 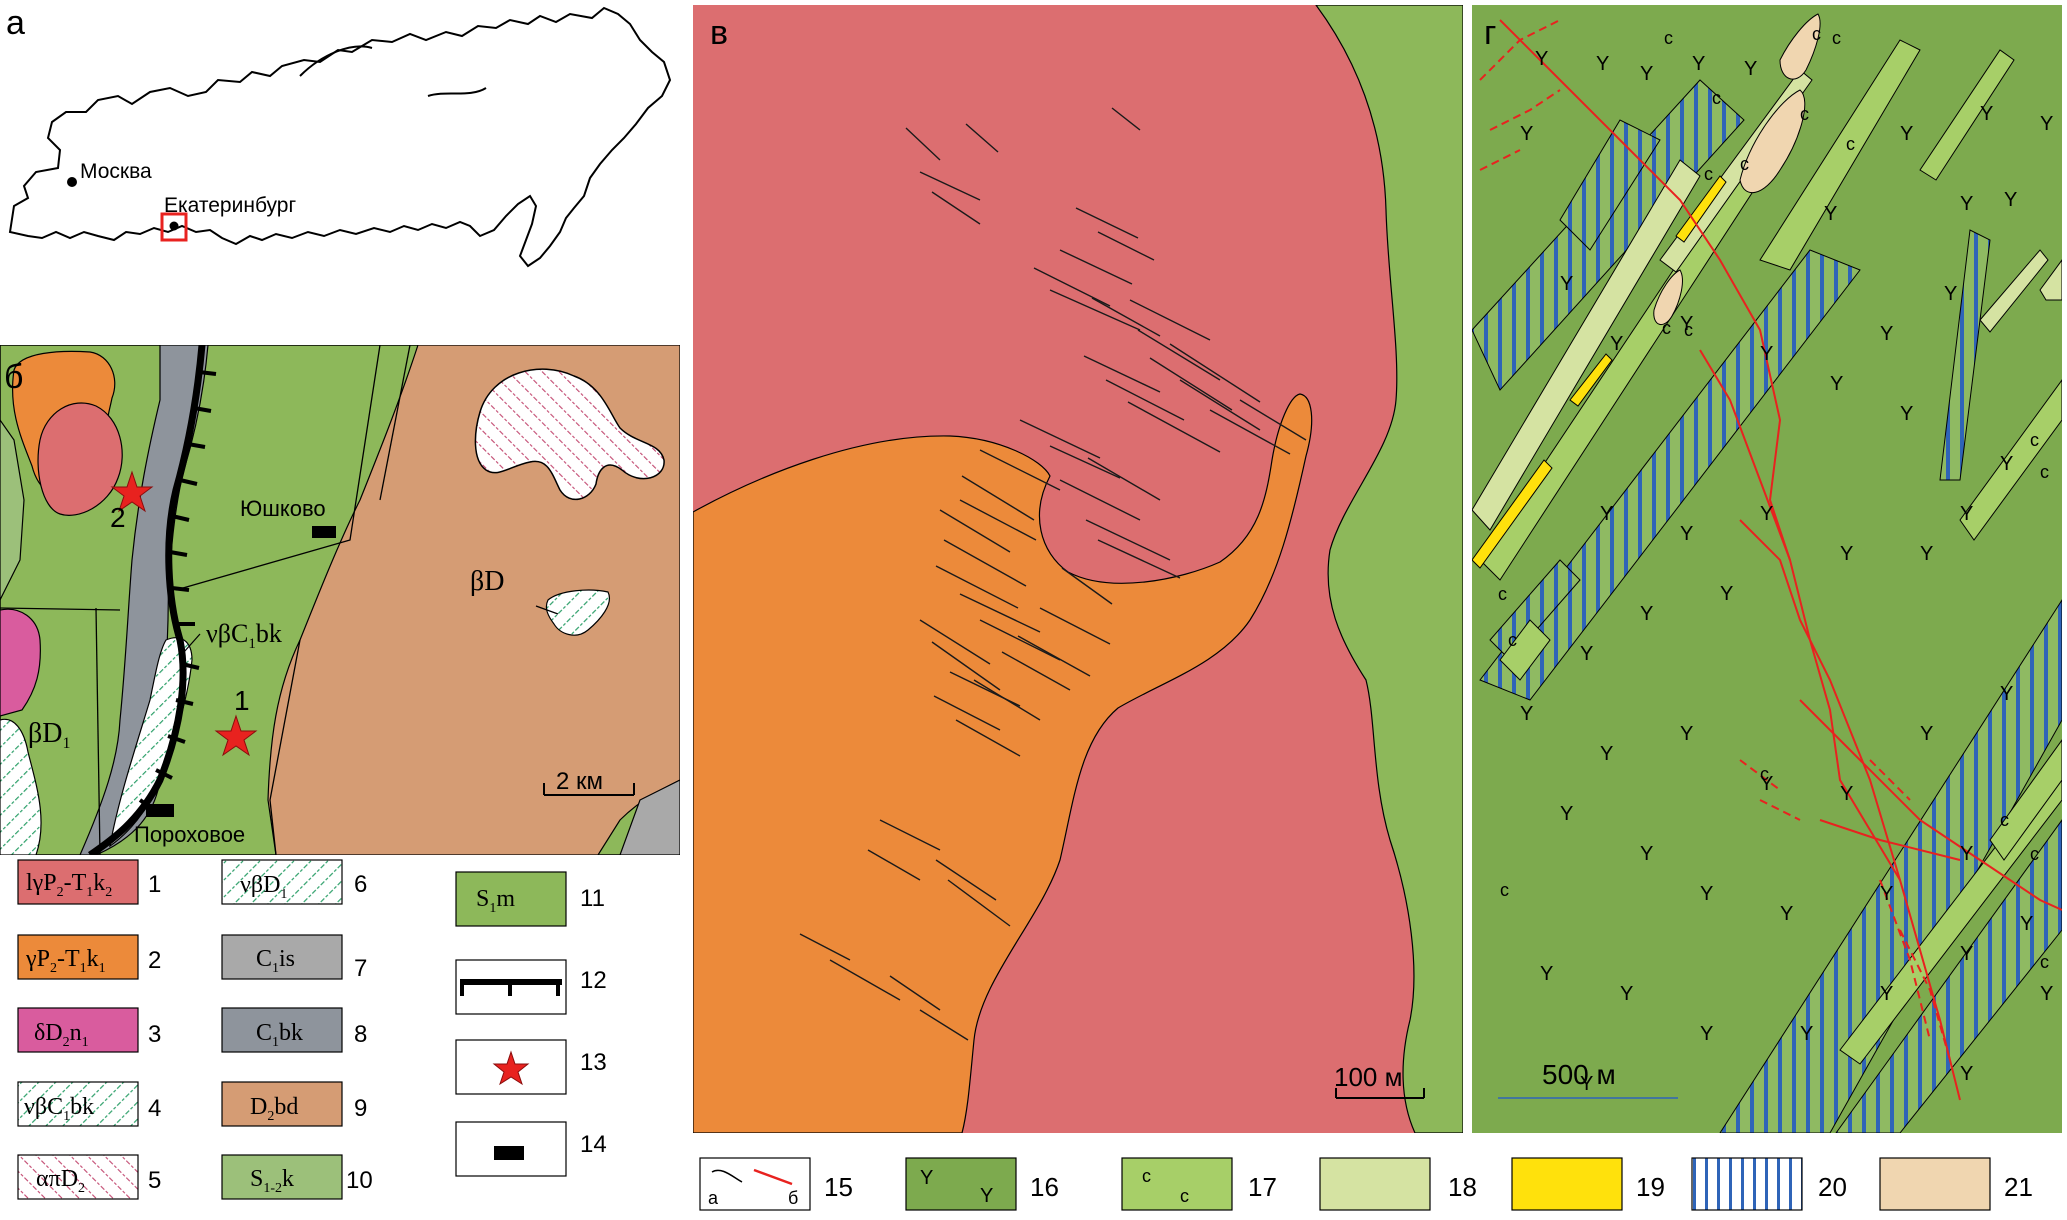 What do you see at coordinates (174, 227) in the screenshot?
I see `study-area-box` at bounding box center [174, 227].